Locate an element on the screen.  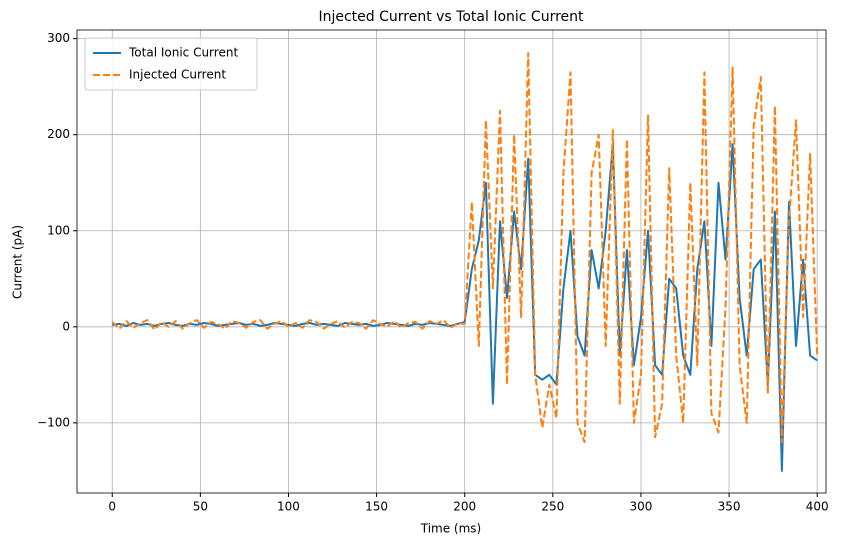
y-tick-label: 100 is located at coordinates (58, 230).